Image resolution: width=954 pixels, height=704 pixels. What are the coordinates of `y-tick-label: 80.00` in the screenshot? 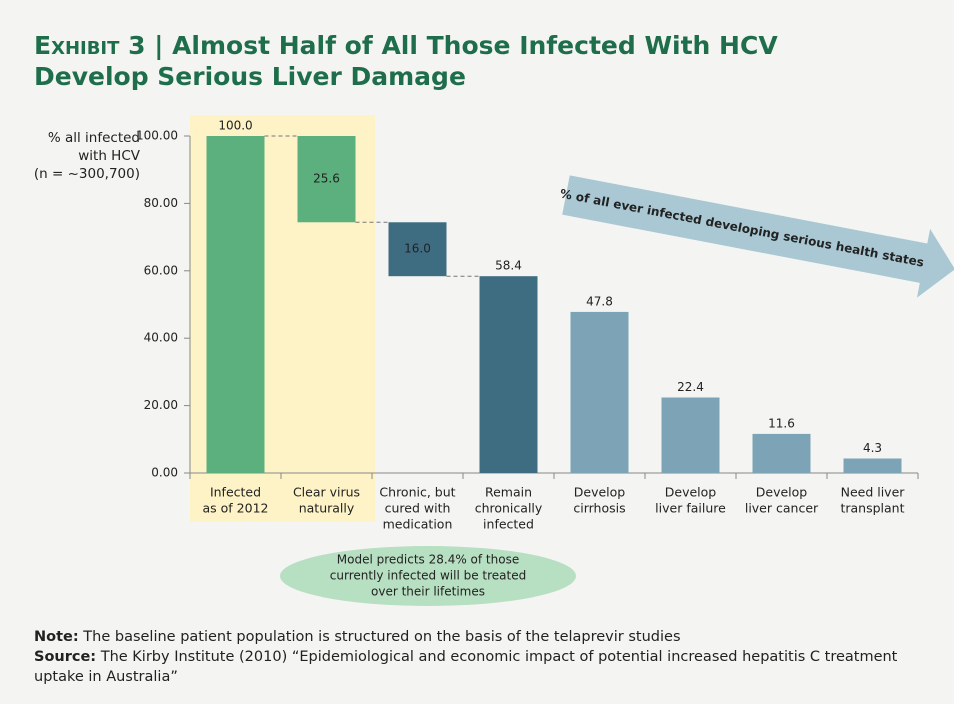 It's located at (161, 203).